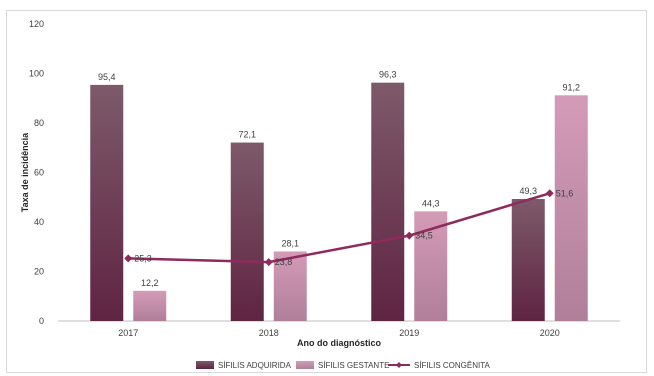  What do you see at coordinates (424, 236) in the screenshot?
I see `data-label-congenita: 34,5` at bounding box center [424, 236].